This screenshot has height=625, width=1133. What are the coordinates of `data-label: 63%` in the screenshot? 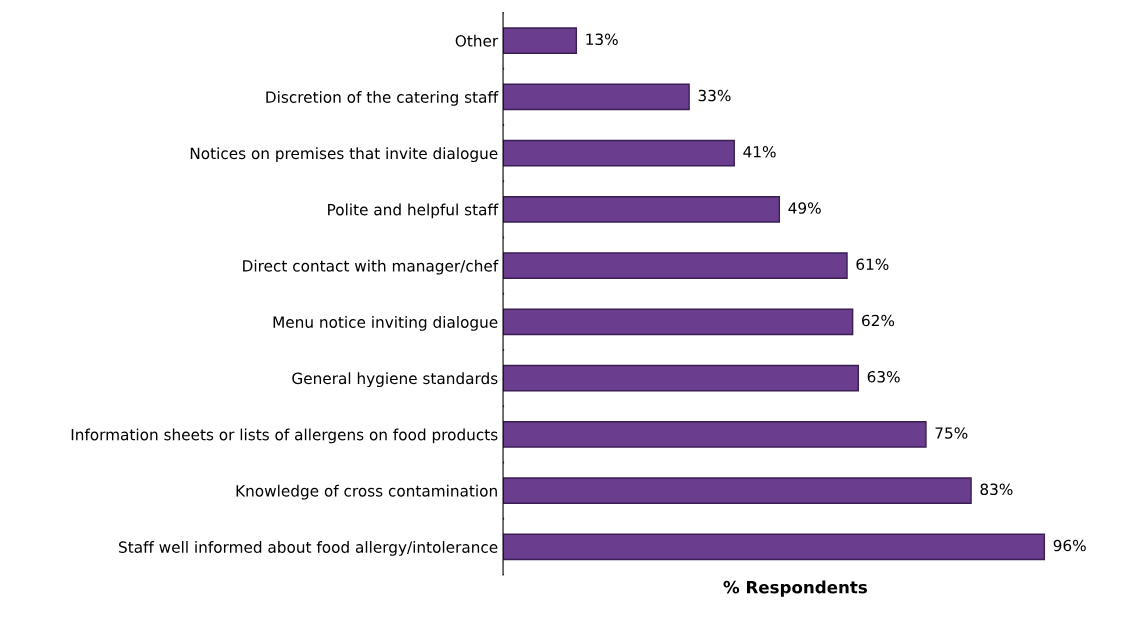 It's located at (883, 377).